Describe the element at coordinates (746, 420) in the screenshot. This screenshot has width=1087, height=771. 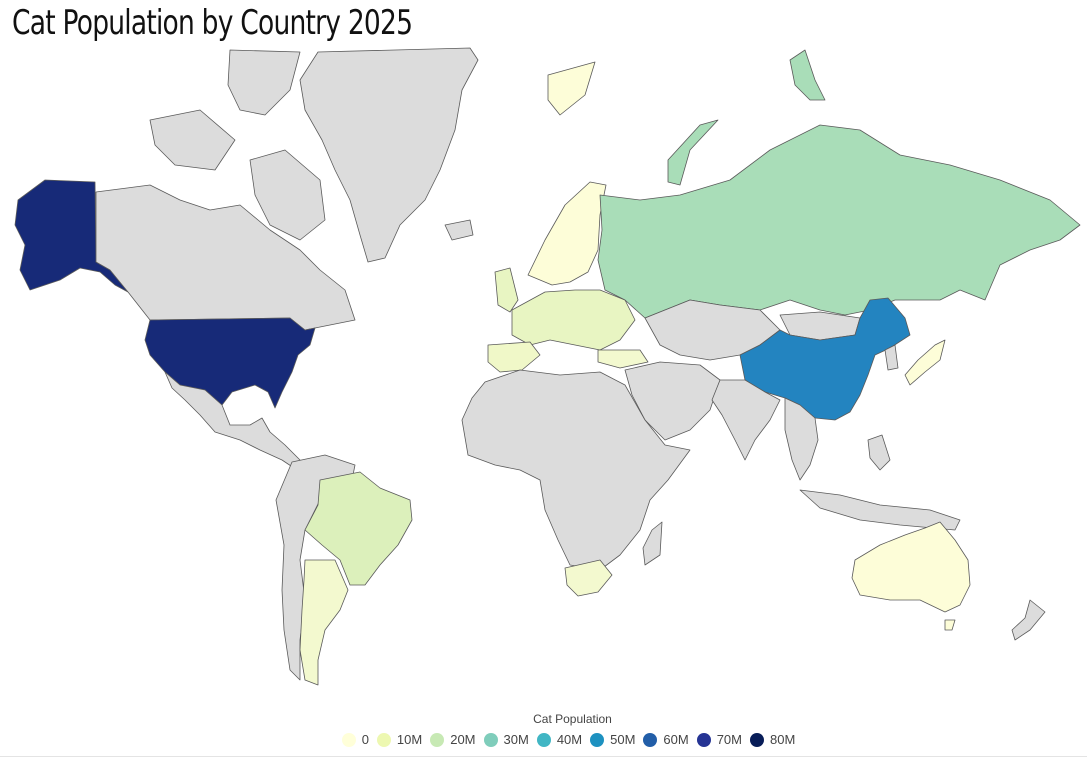
I see `country-india` at that location.